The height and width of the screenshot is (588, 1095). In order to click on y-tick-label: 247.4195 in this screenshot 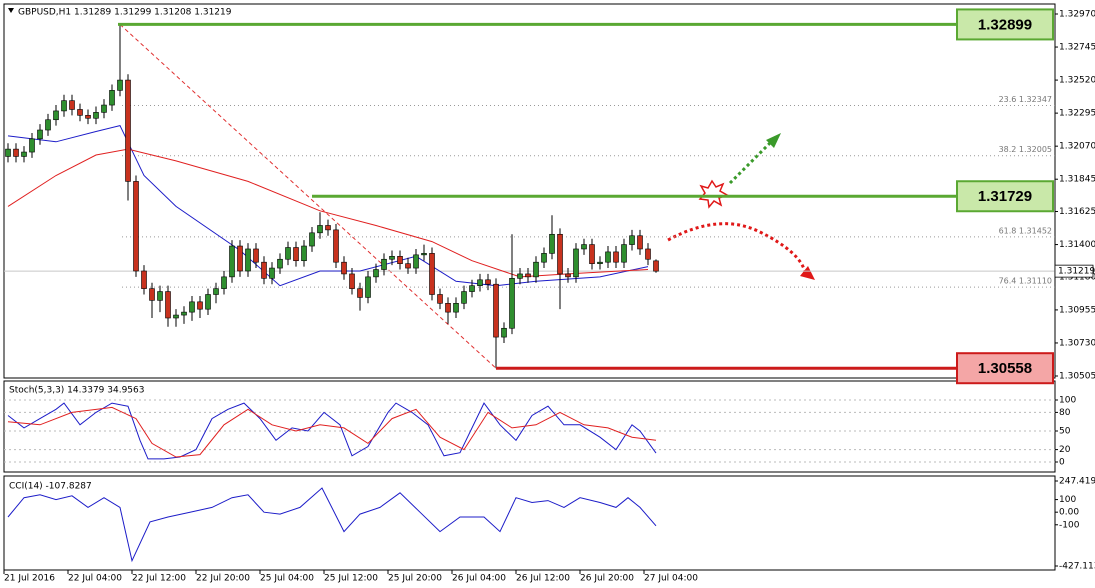, I will do `click(1077, 482)`.